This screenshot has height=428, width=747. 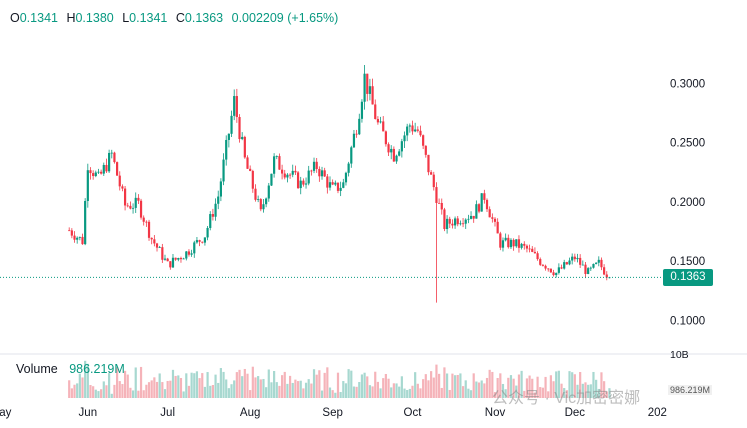 I want to click on time-tick-label: Nov, so click(x=495, y=413).